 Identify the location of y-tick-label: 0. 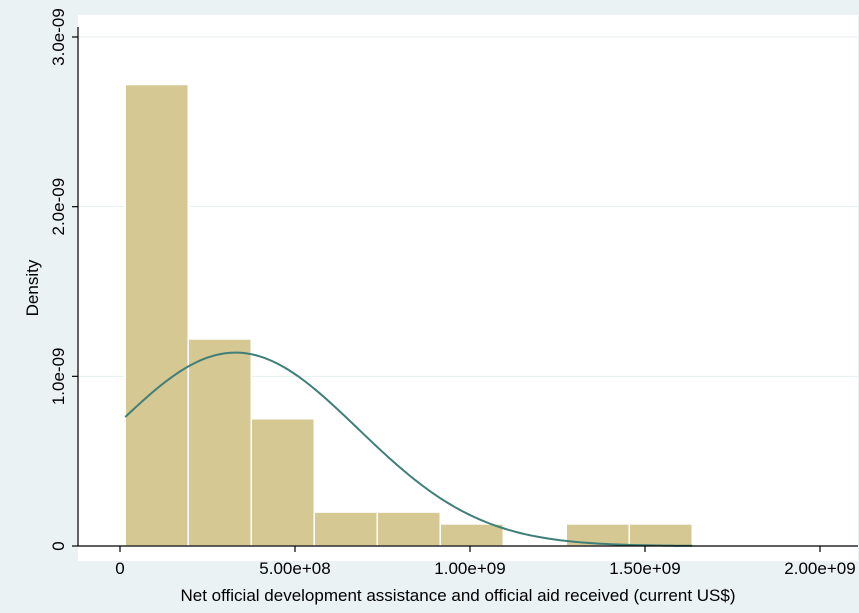
(58, 545).